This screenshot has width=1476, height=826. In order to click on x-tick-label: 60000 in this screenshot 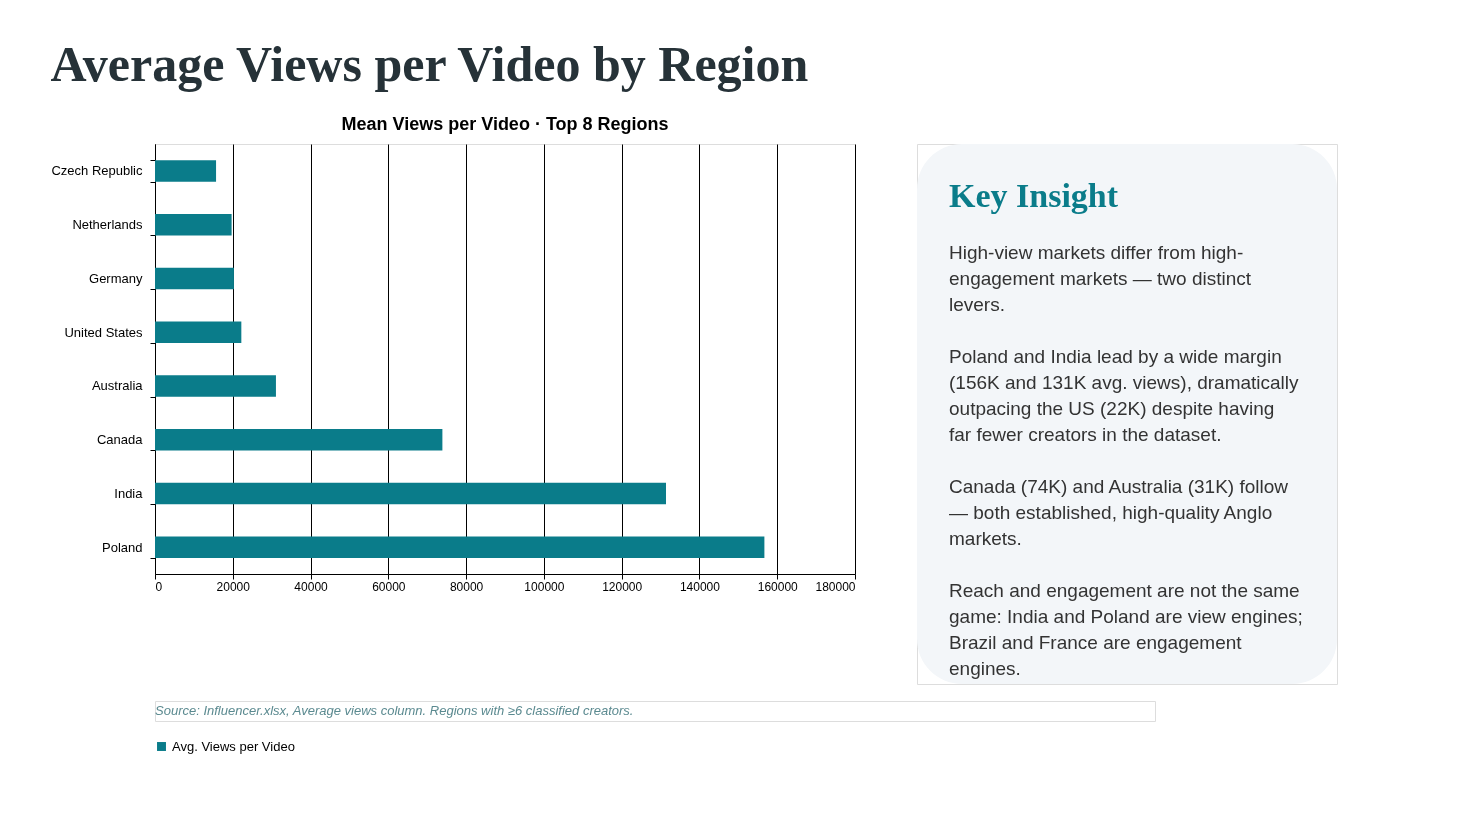, I will do `click(389, 586)`.